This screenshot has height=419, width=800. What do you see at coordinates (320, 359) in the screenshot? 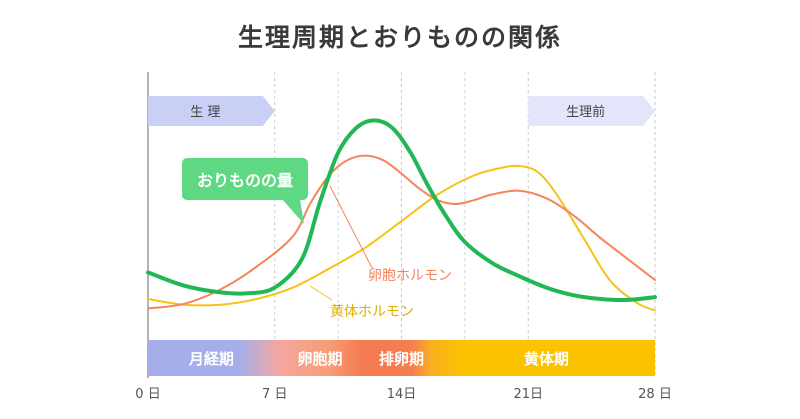
I see `phase-label: 卵胞期` at bounding box center [320, 359].